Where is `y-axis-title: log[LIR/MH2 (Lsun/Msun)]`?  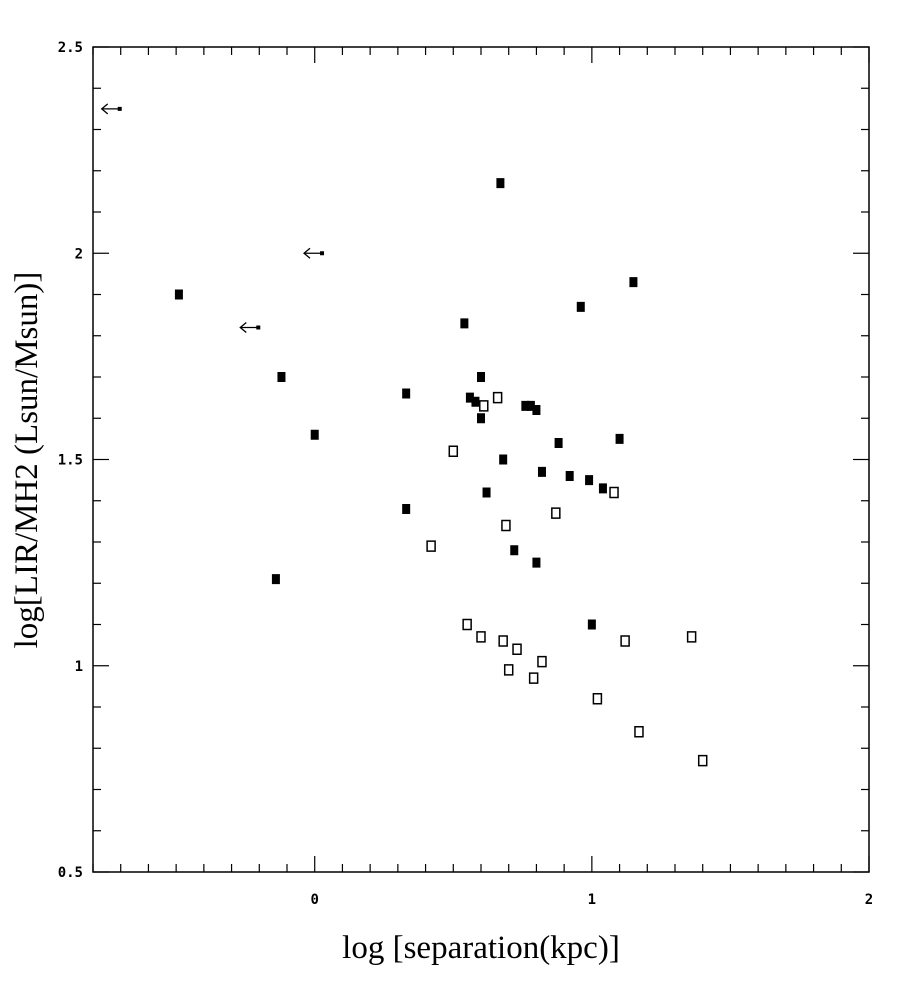 y-axis-title: log[LIR/MH2 (Lsun/Msun)] is located at coordinates (27, 460).